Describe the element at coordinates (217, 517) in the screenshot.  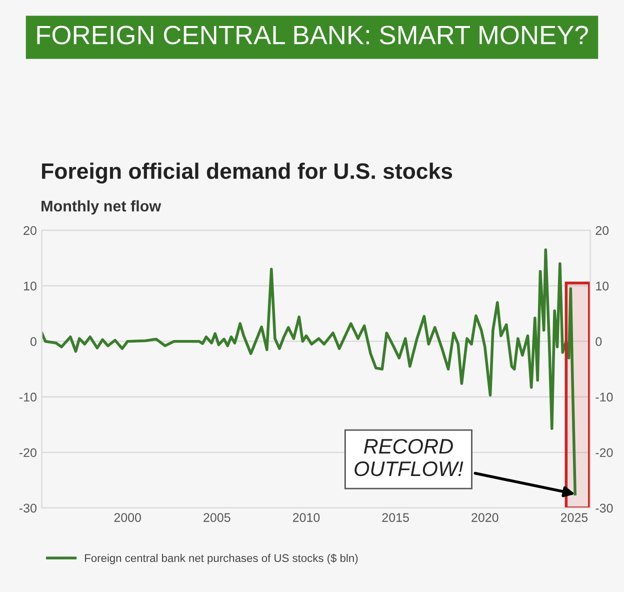
I see `x-tick-label: 2005` at that location.